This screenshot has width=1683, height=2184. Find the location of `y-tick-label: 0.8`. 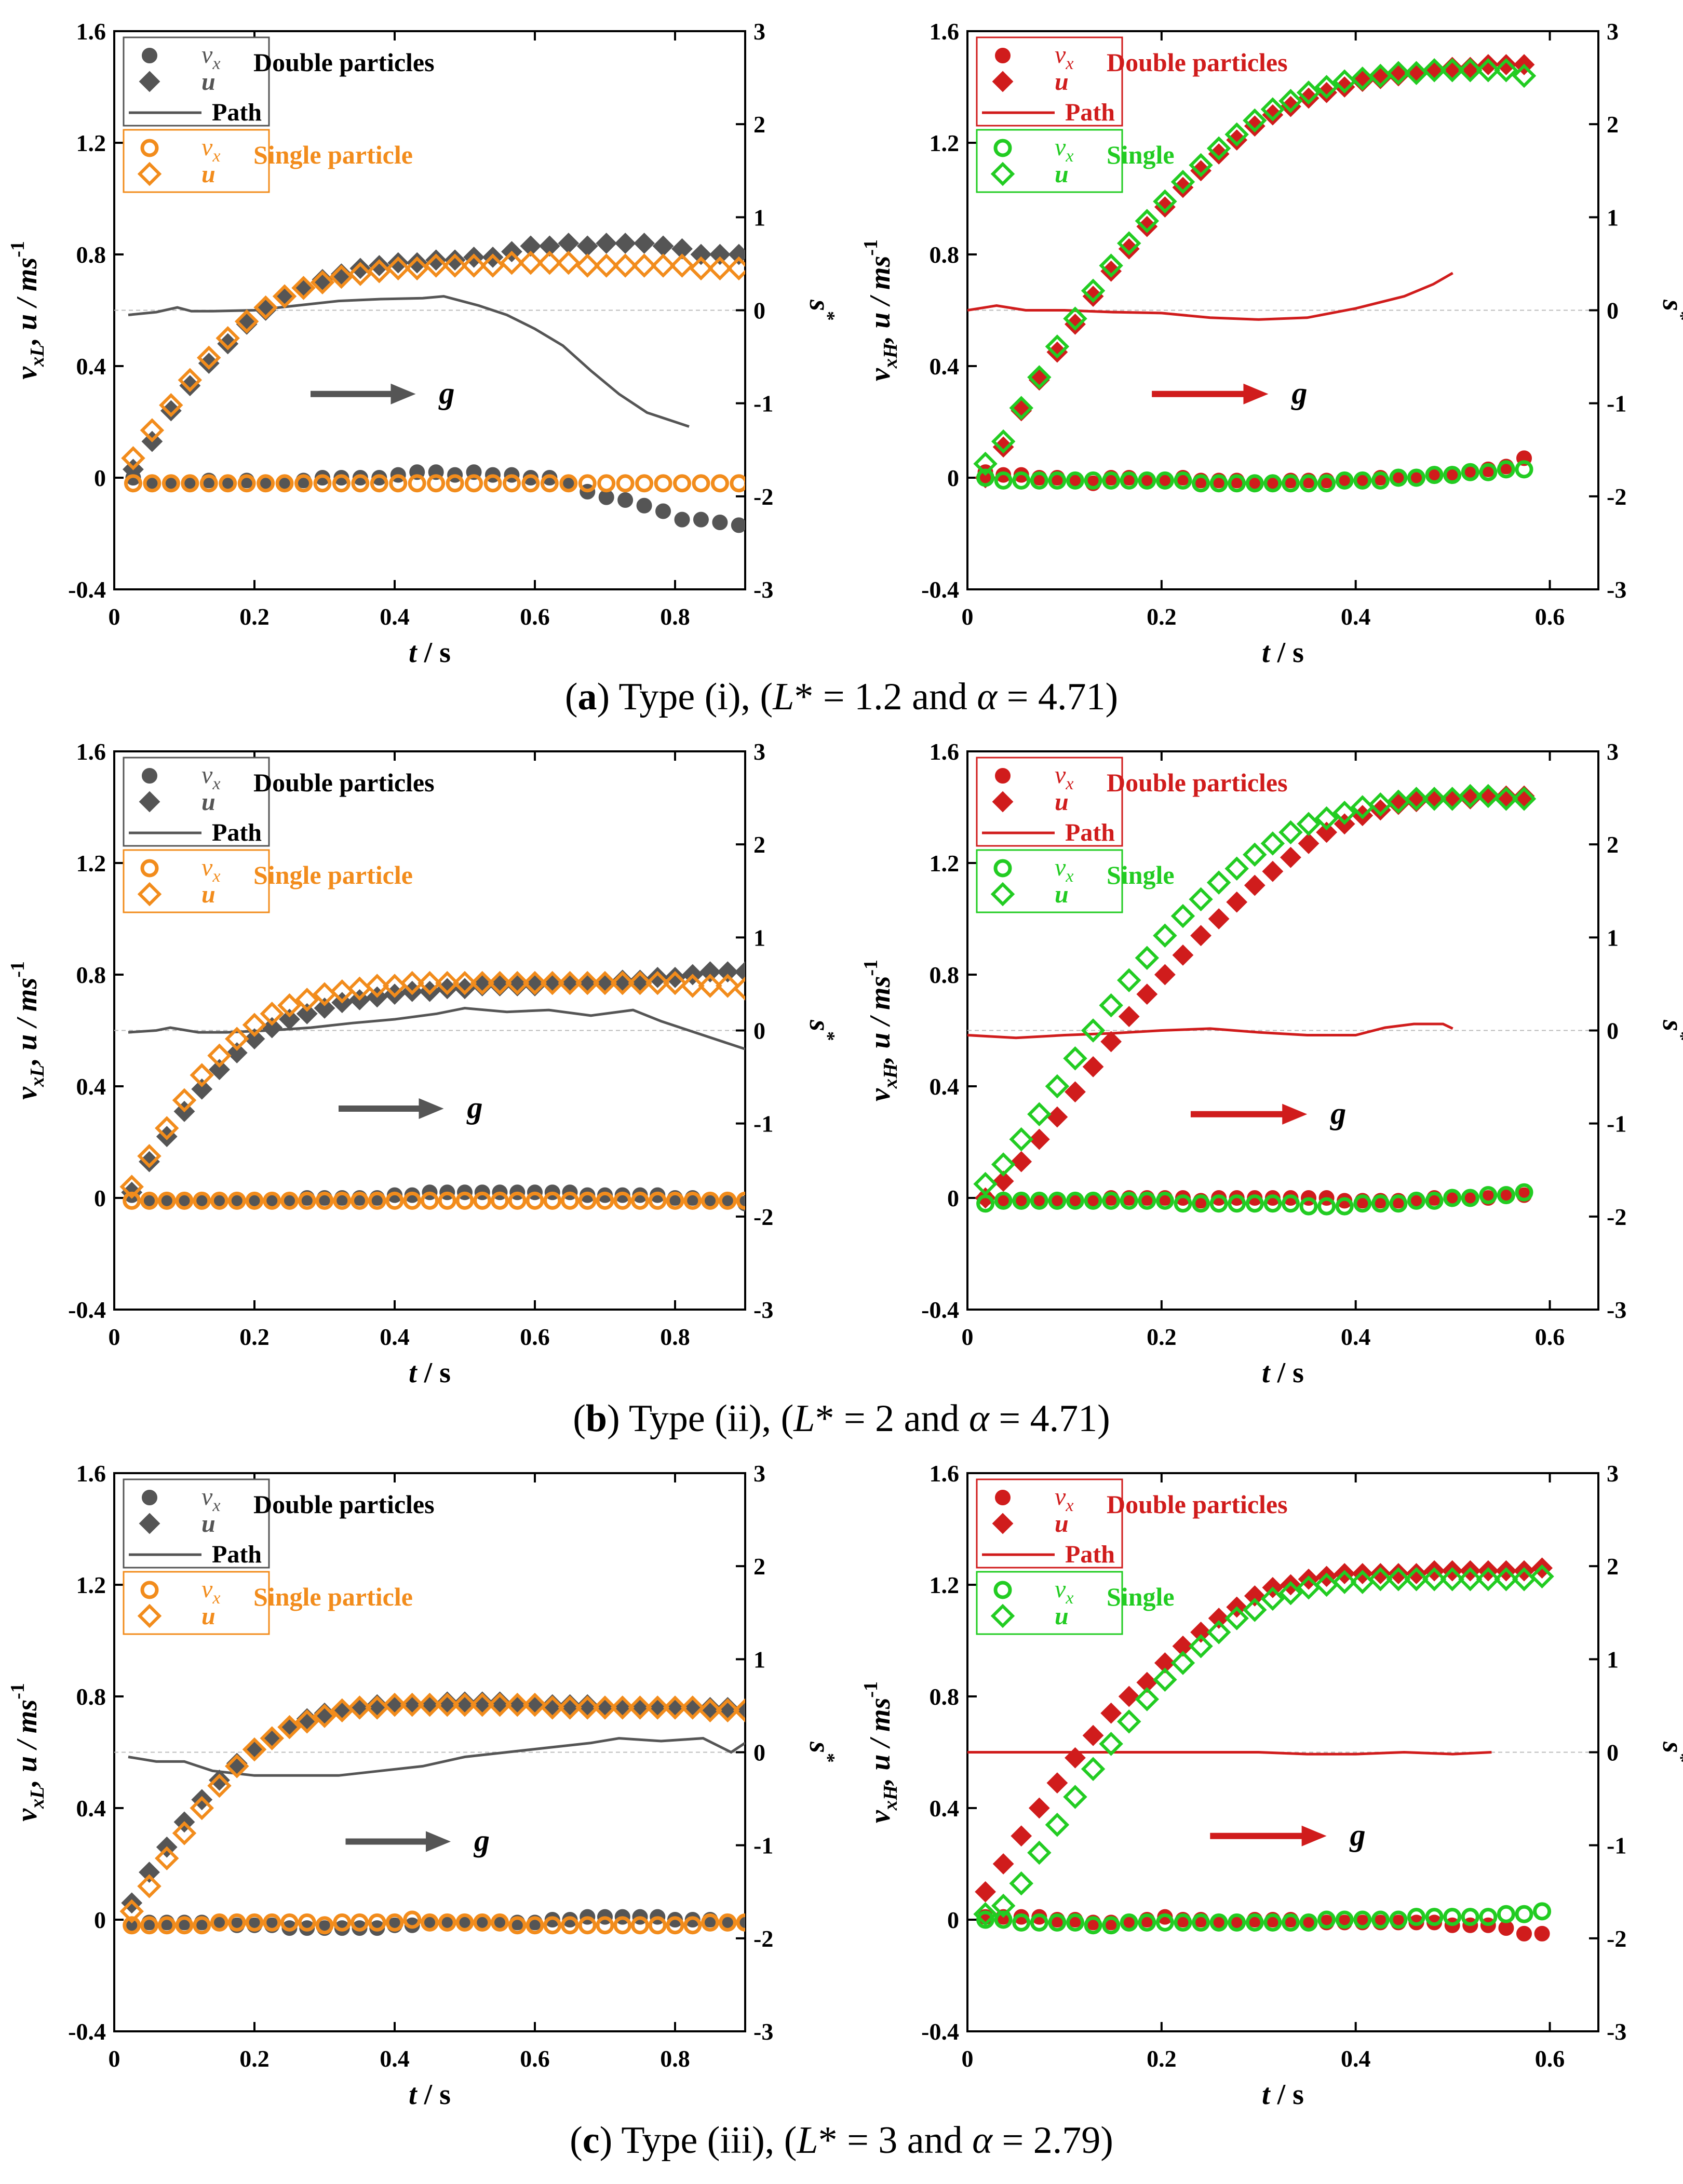

y-tick-label: 0.8 is located at coordinates (945, 975).